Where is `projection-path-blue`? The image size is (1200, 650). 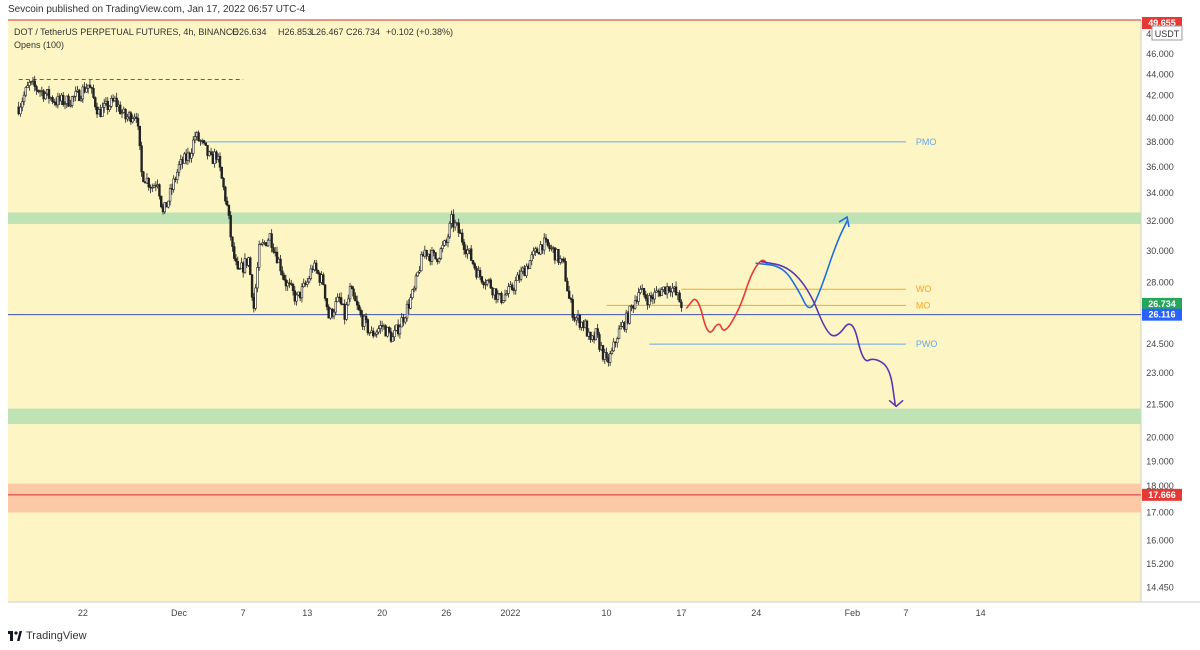
projection-path-blue is located at coordinates (801, 264).